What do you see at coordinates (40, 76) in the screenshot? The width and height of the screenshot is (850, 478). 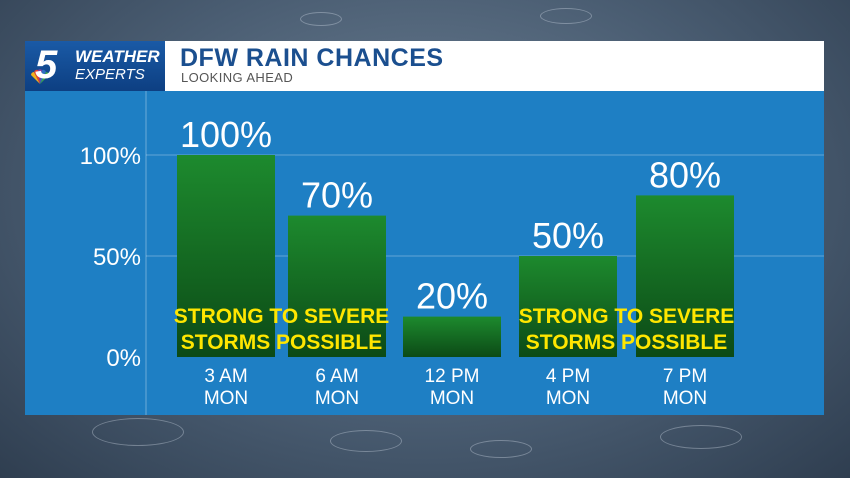 I see `peacock-icon` at bounding box center [40, 76].